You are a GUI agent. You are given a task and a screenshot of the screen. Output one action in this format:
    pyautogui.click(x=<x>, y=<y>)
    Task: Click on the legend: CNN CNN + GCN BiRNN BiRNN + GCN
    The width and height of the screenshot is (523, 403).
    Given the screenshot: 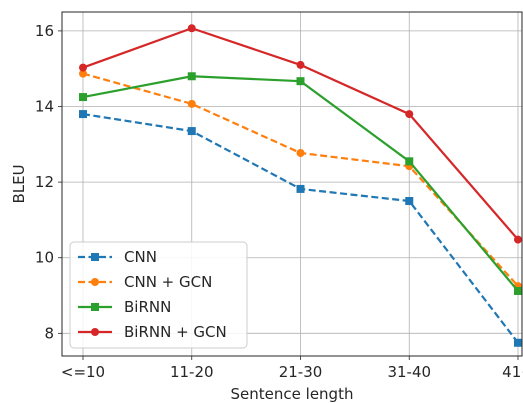 What is the action you would take?
    pyautogui.click(x=158, y=295)
    